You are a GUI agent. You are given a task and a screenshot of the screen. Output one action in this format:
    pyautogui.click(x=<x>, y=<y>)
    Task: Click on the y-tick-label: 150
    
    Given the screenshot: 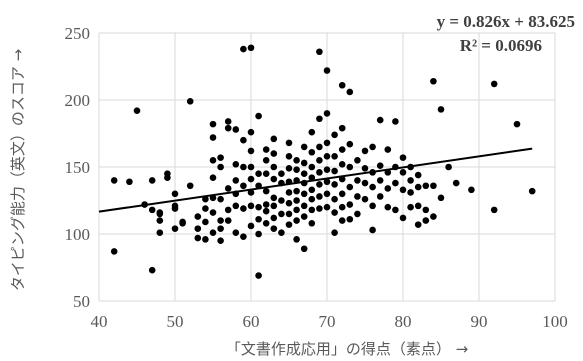 What is the action you would take?
    pyautogui.click(x=78, y=167)
    